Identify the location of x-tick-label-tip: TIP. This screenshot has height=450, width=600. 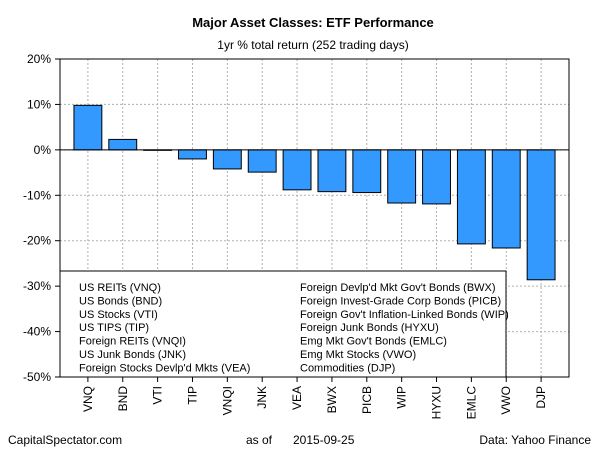
(192, 395).